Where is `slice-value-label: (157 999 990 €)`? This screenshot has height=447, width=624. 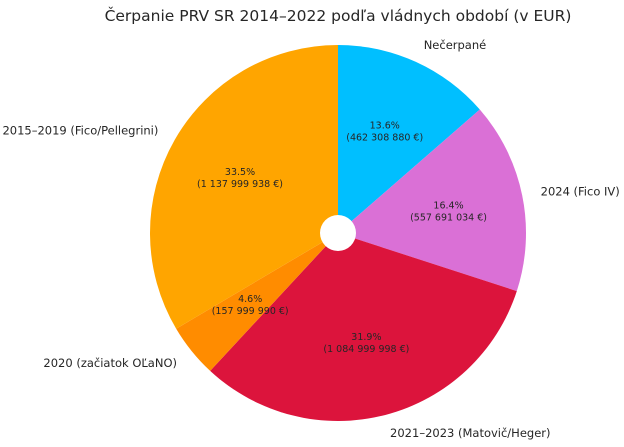 slice-value-label: (157 999 990 €) is located at coordinates (250, 311).